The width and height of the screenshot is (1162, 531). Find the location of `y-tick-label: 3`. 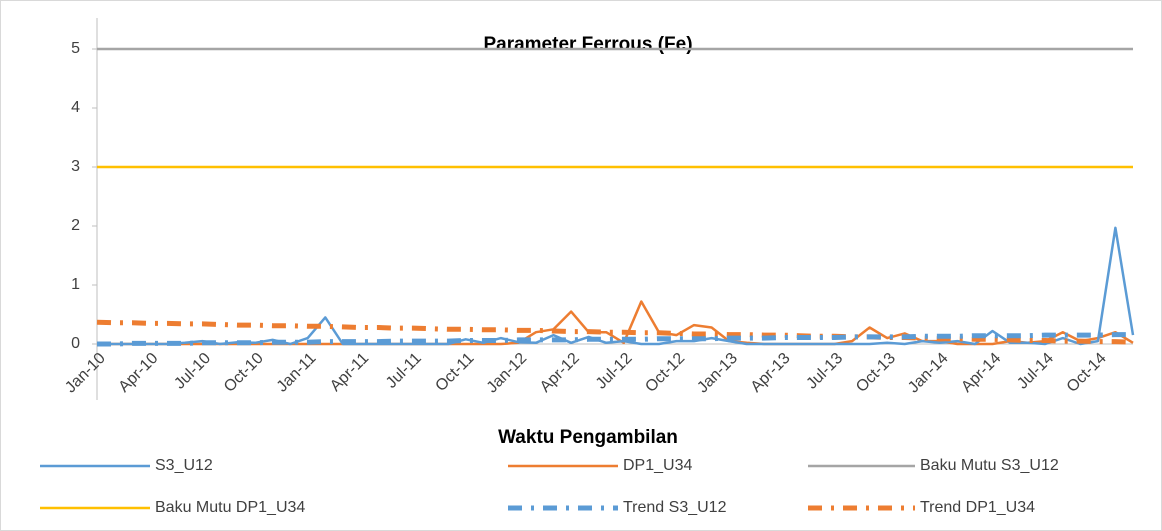

y-tick-label: 3 is located at coordinates (75, 166).